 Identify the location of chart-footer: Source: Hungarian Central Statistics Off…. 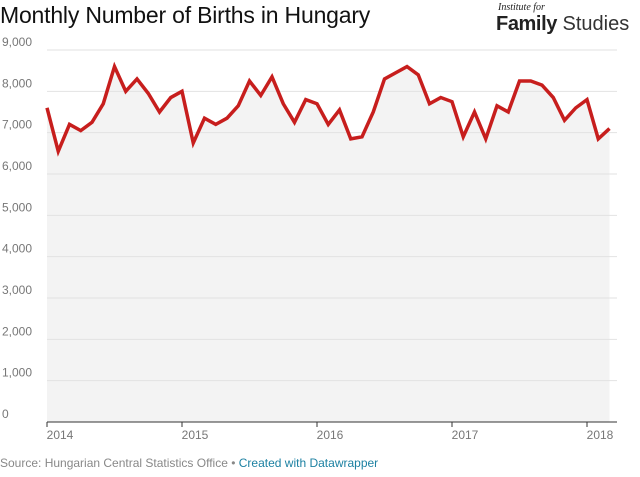
(189, 463).